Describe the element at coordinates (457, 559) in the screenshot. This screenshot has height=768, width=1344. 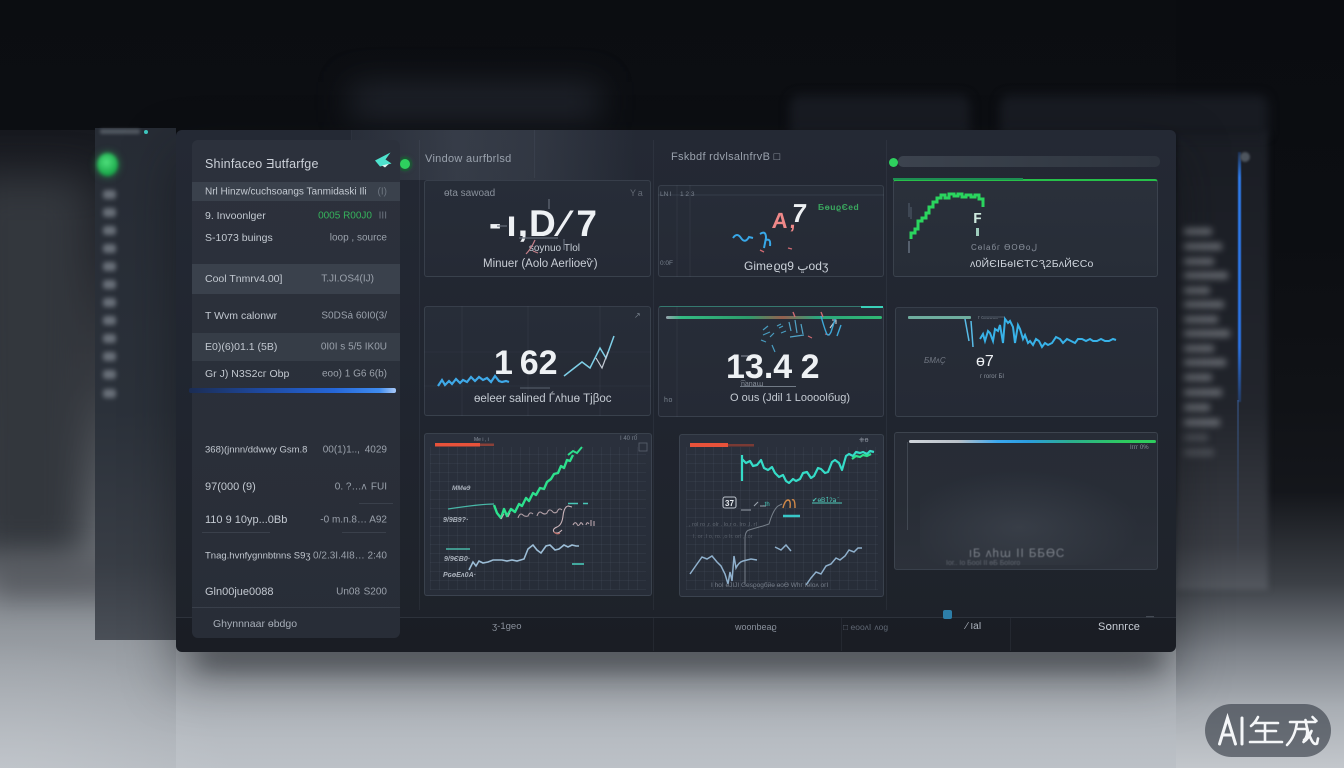
I see `svg-text: 9/9ЄB0·` at that location.